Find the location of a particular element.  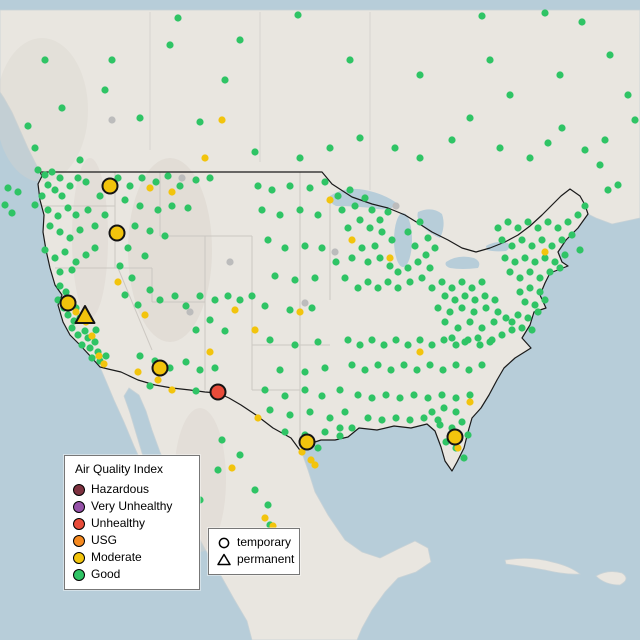

station-dot-gray is located at coordinates (190, 312).